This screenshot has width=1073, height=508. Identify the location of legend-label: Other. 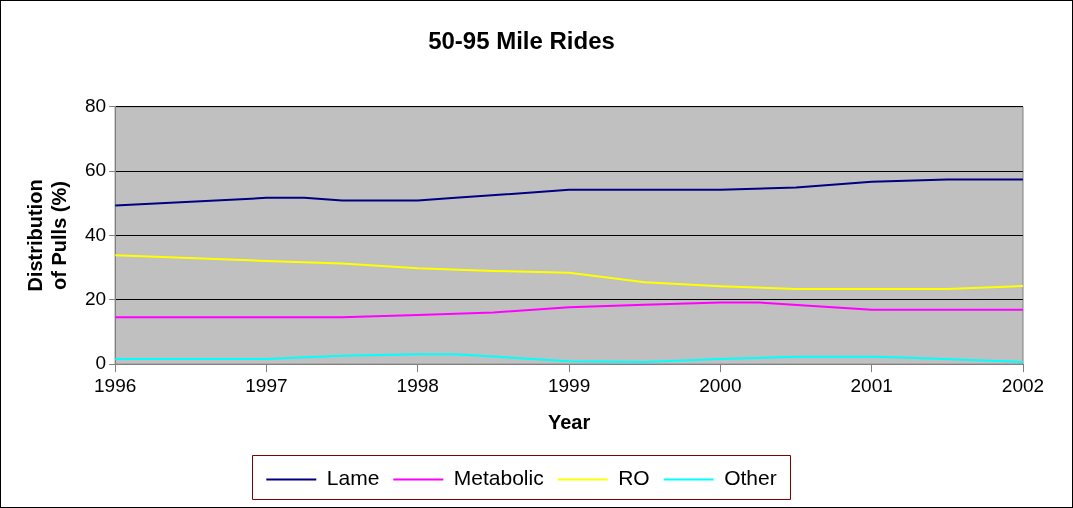
(750, 478).